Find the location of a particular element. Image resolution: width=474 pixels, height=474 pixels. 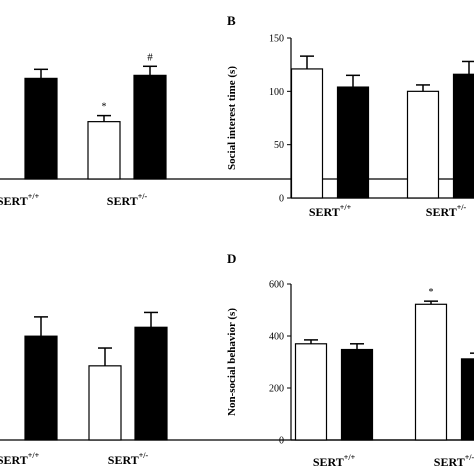

y-axis-label: Non-social behavior (s) is located at coordinates (232, 362).